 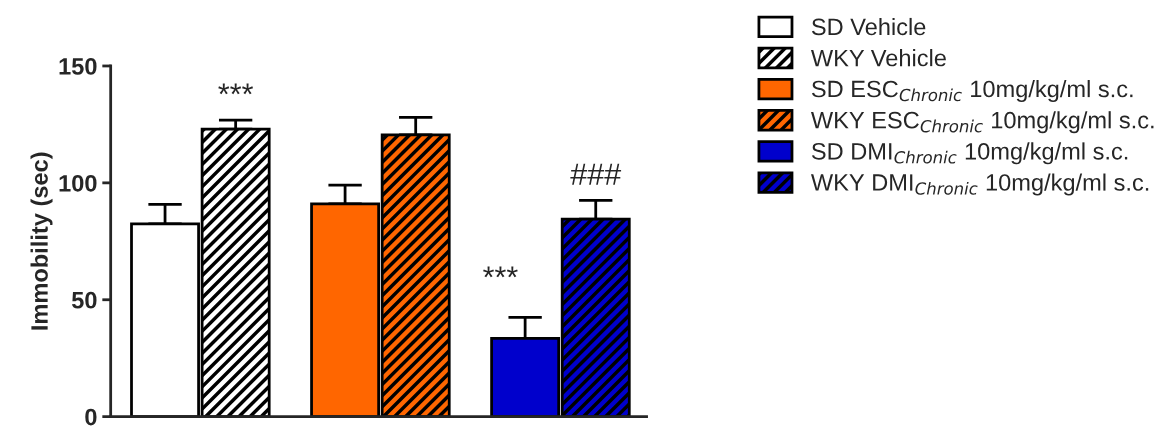 I want to click on y-tick-label: 100, so click(x=78, y=183).